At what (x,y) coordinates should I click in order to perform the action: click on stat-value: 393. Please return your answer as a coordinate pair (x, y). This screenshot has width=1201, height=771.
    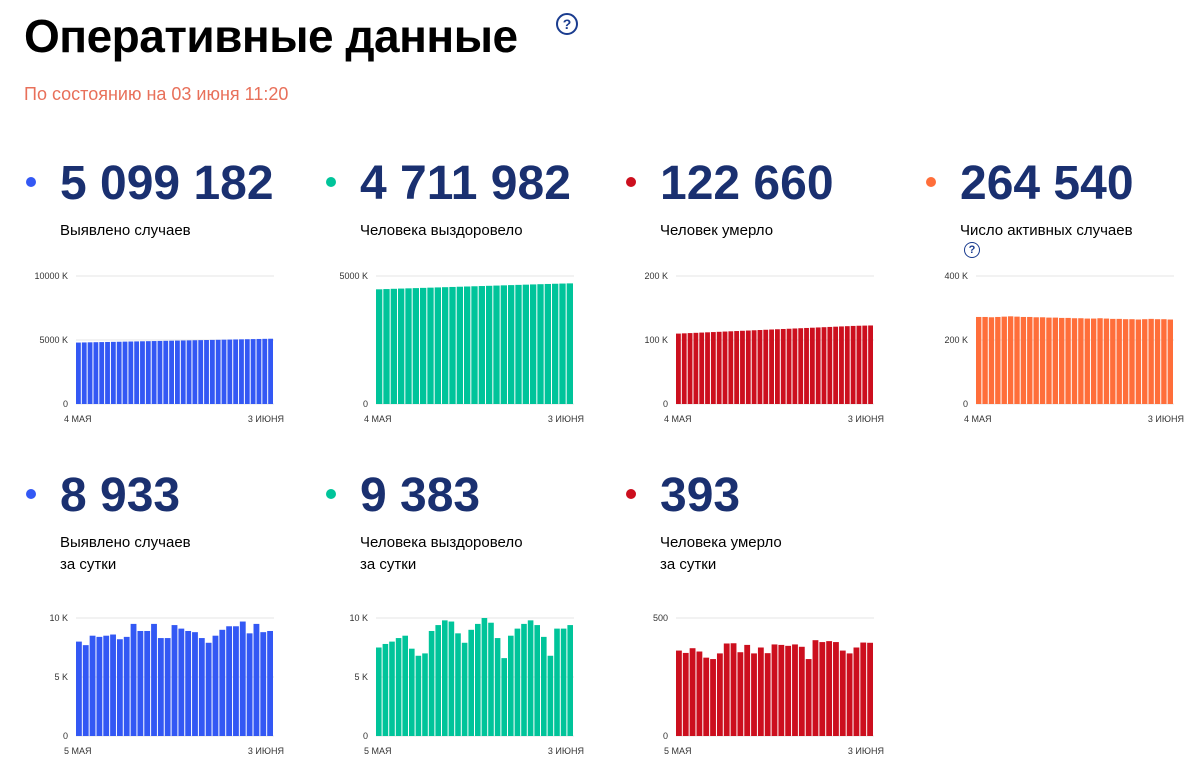
    Looking at the image, I should click on (700, 495).